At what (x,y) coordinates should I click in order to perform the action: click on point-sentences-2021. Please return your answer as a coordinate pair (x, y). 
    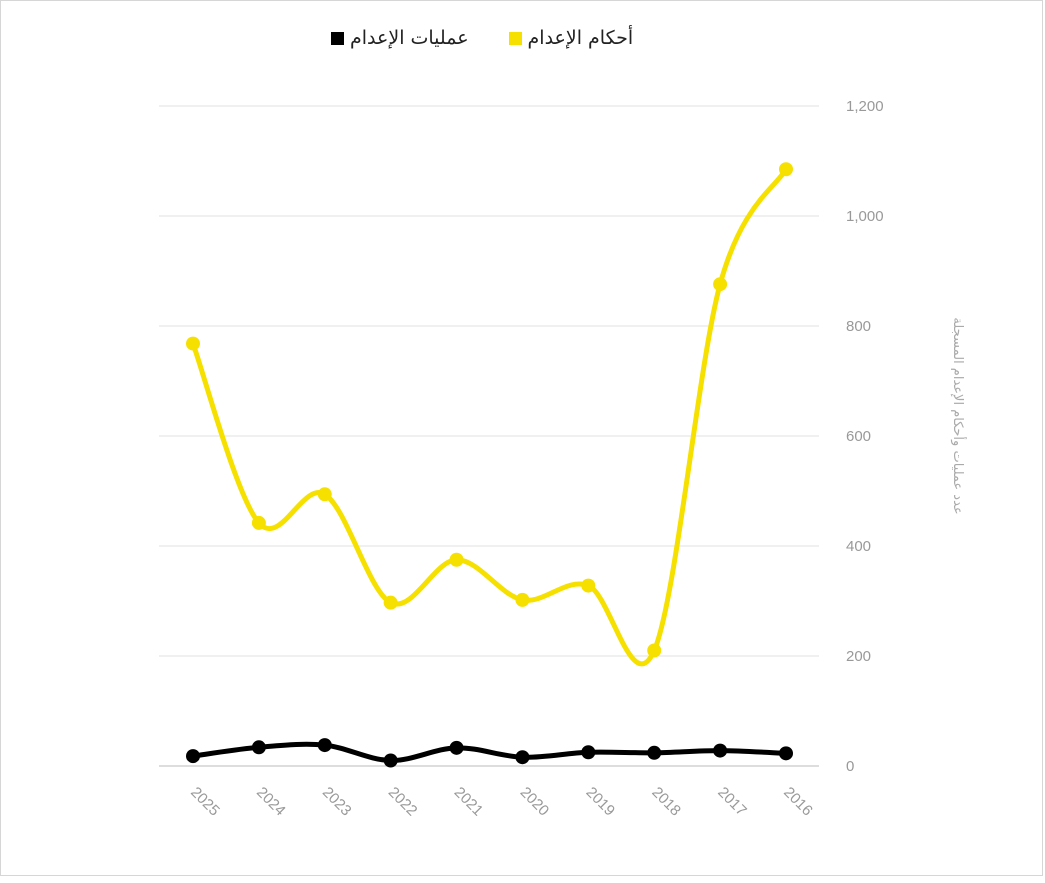
    Looking at the image, I should click on (456, 559).